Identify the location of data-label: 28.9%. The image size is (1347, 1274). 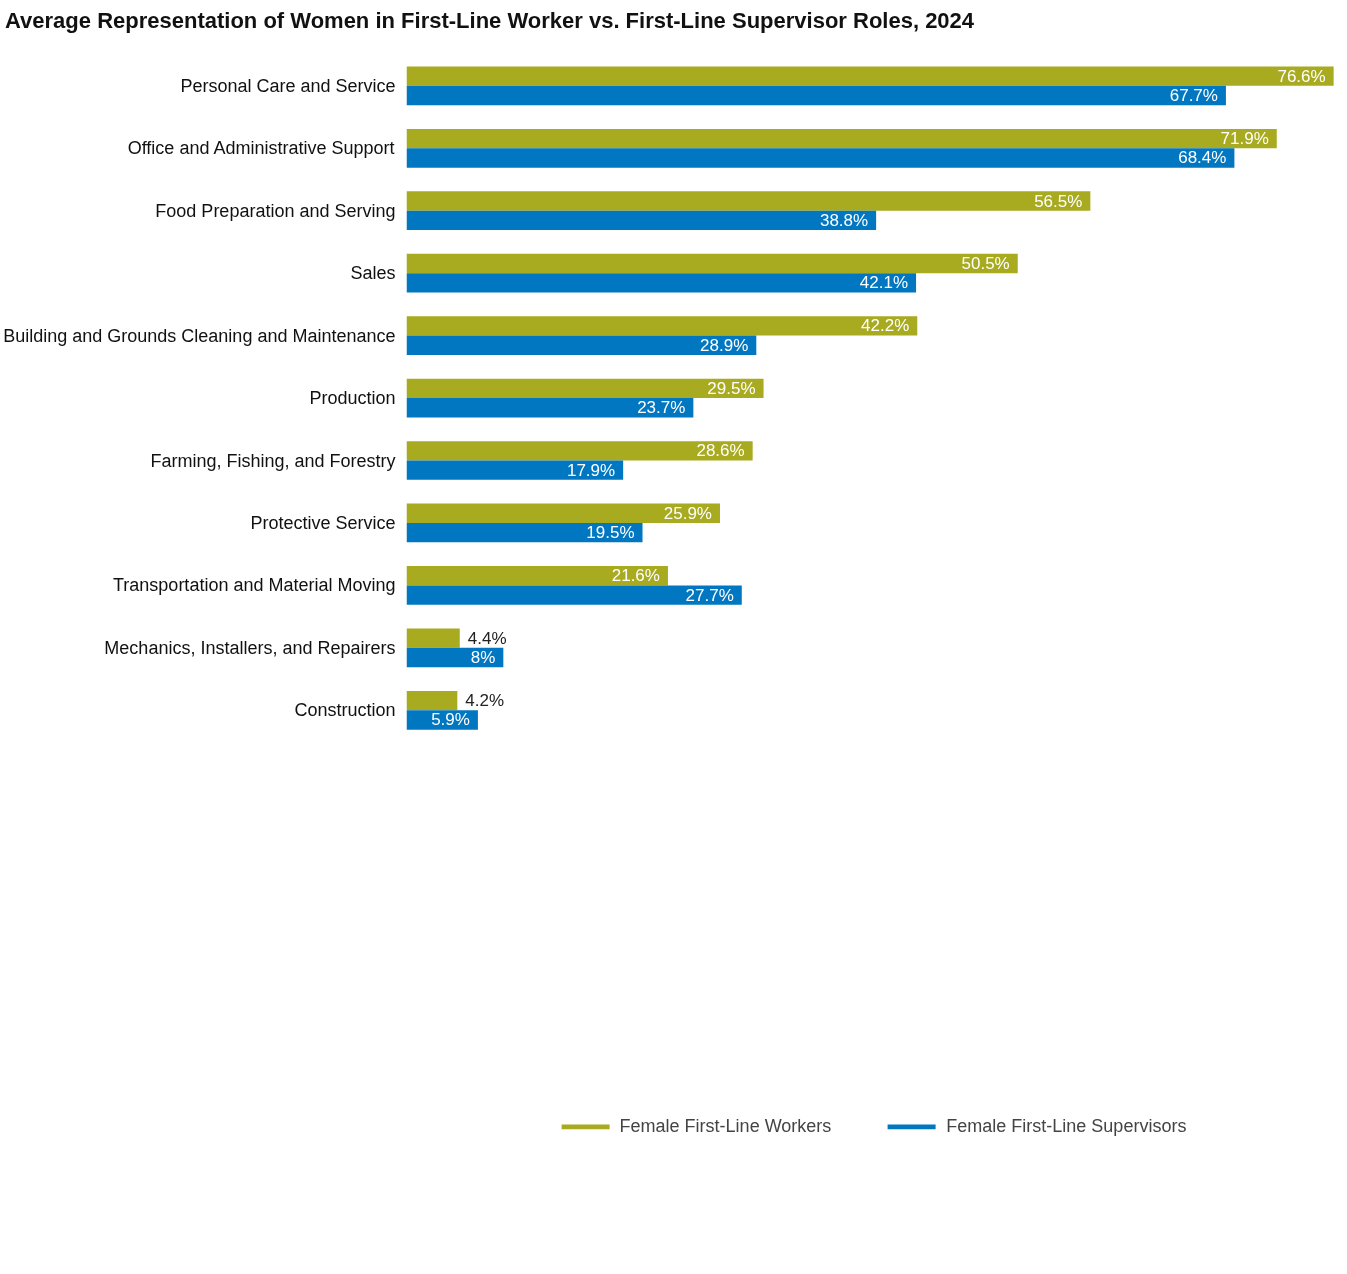
(724, 346).